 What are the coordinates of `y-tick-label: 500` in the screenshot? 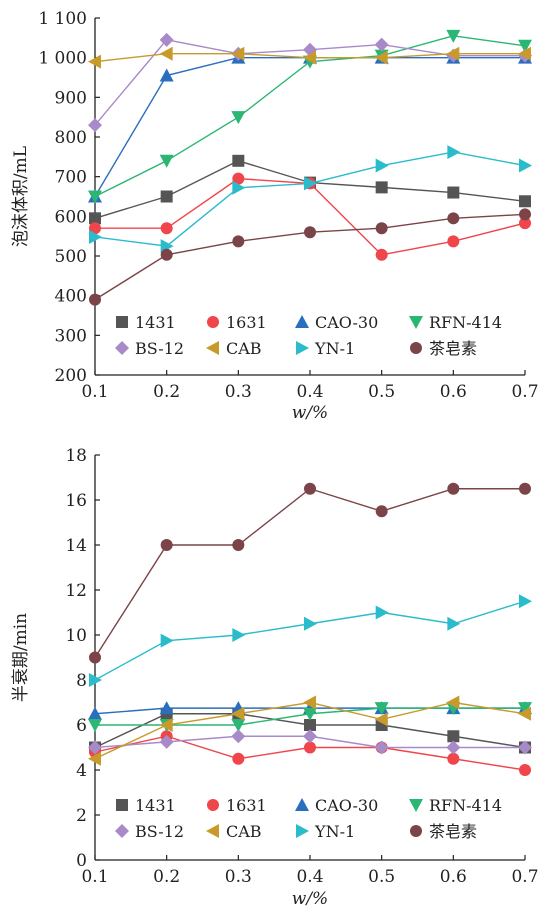 It's located at (71, 257).